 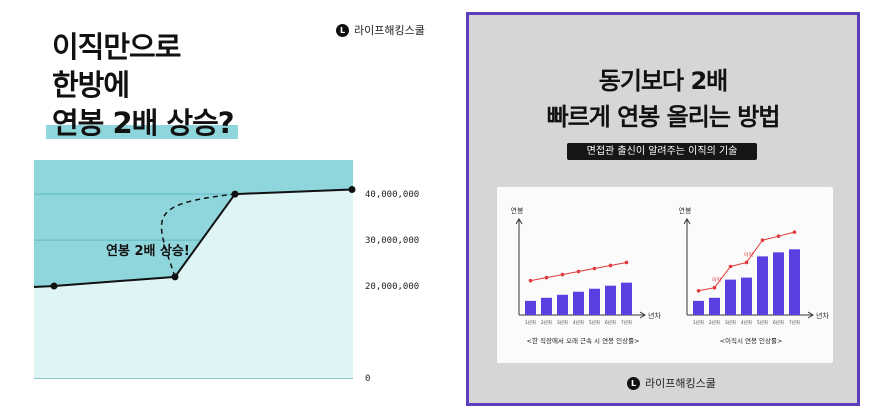 I want to click on right-title-line-1: 동기보다 2배, so click(x=663, y=81).